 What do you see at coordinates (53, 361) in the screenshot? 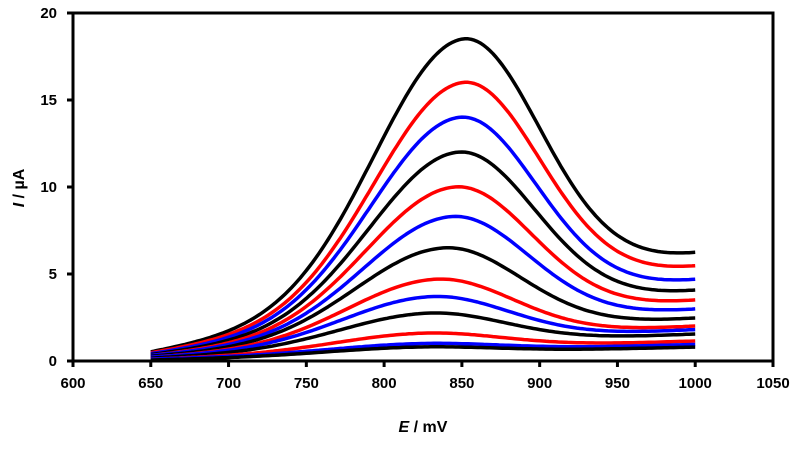
I see `y-tick-label: 0` at bounding box center [53, 361].